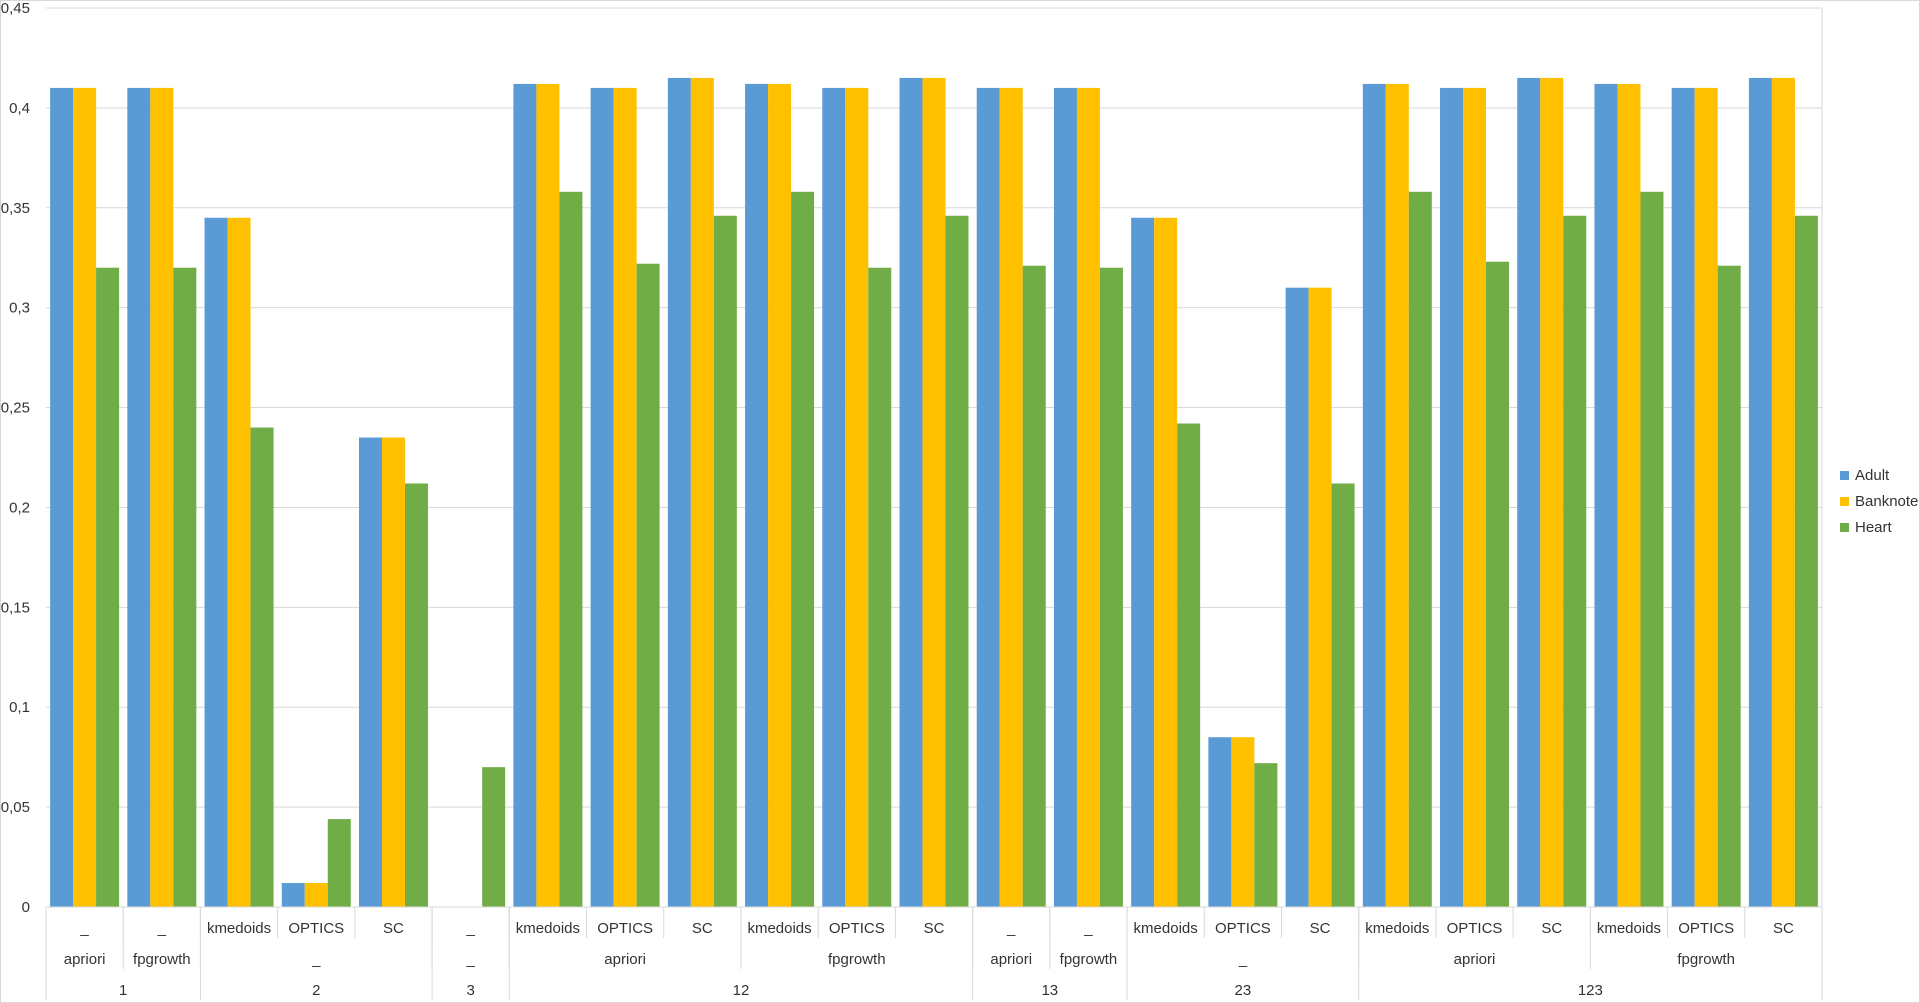 The image size is (1920, 1003). What do you see at coordinates (26, 907) in the screenshot?
I see `y-tick-label: 0` at bounding box center [26, 907].